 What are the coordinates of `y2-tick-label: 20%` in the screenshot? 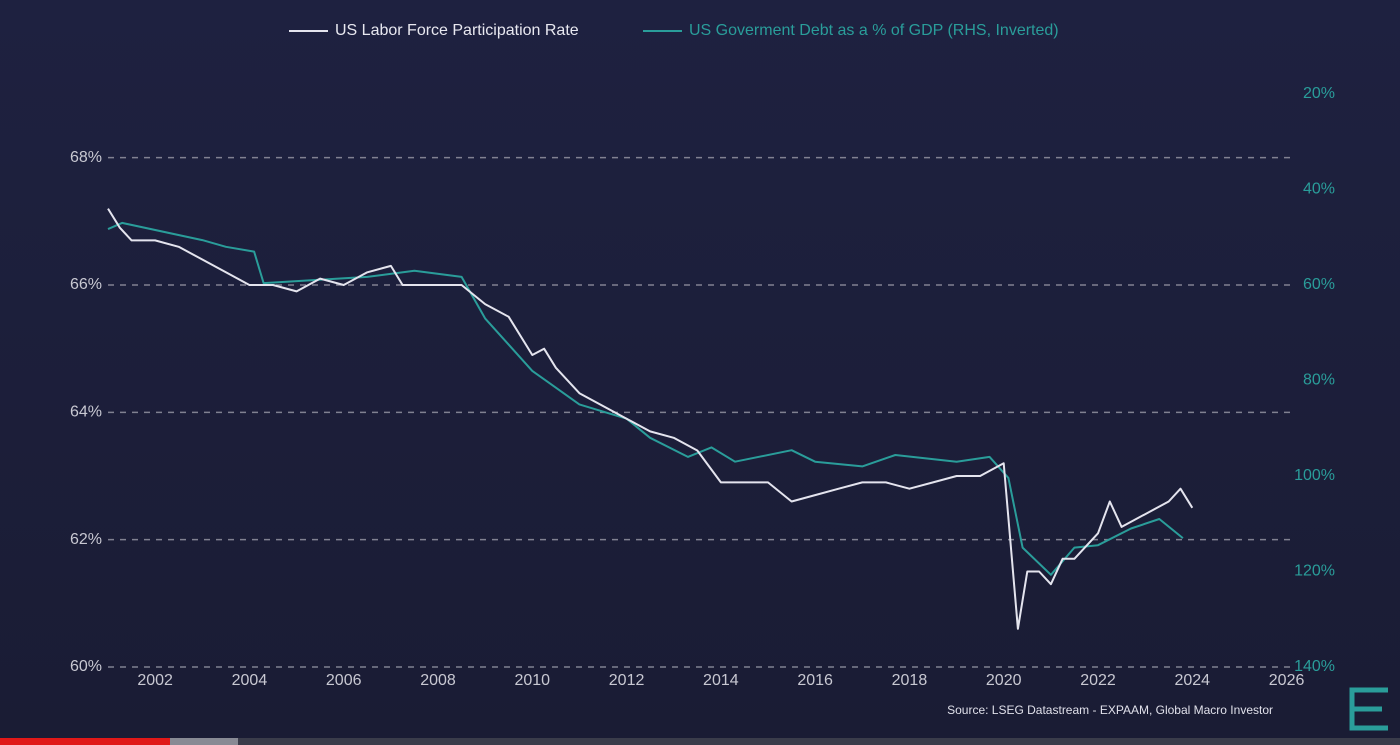 It's located at (1319, 93).